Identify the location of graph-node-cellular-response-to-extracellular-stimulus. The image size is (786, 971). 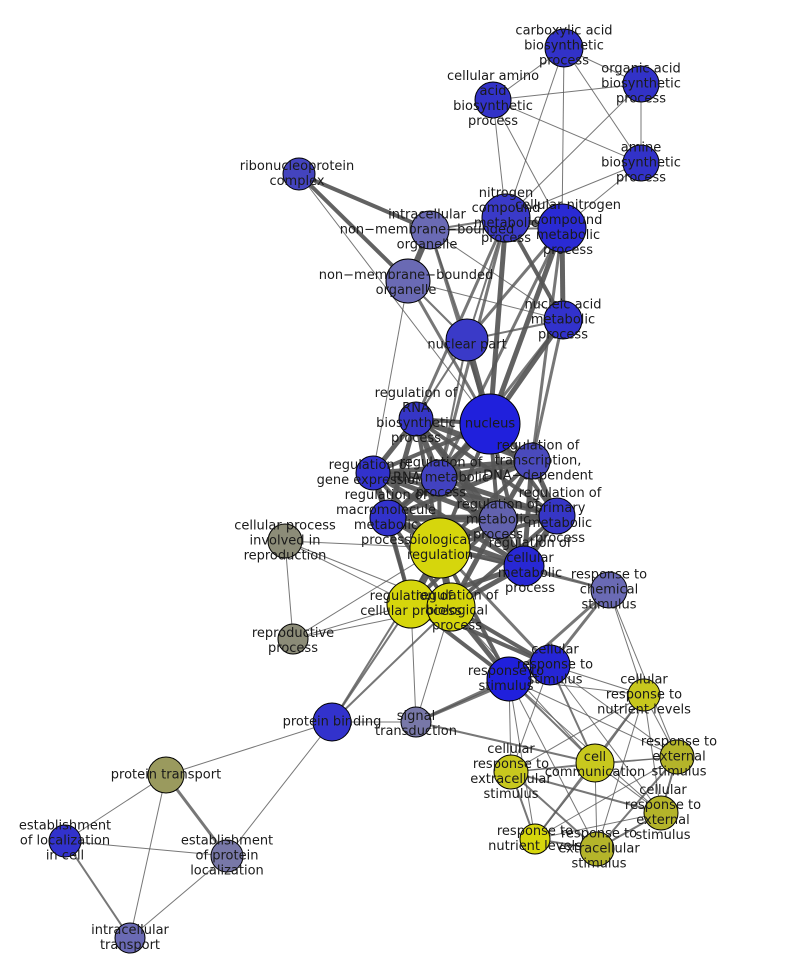
(511, 772).